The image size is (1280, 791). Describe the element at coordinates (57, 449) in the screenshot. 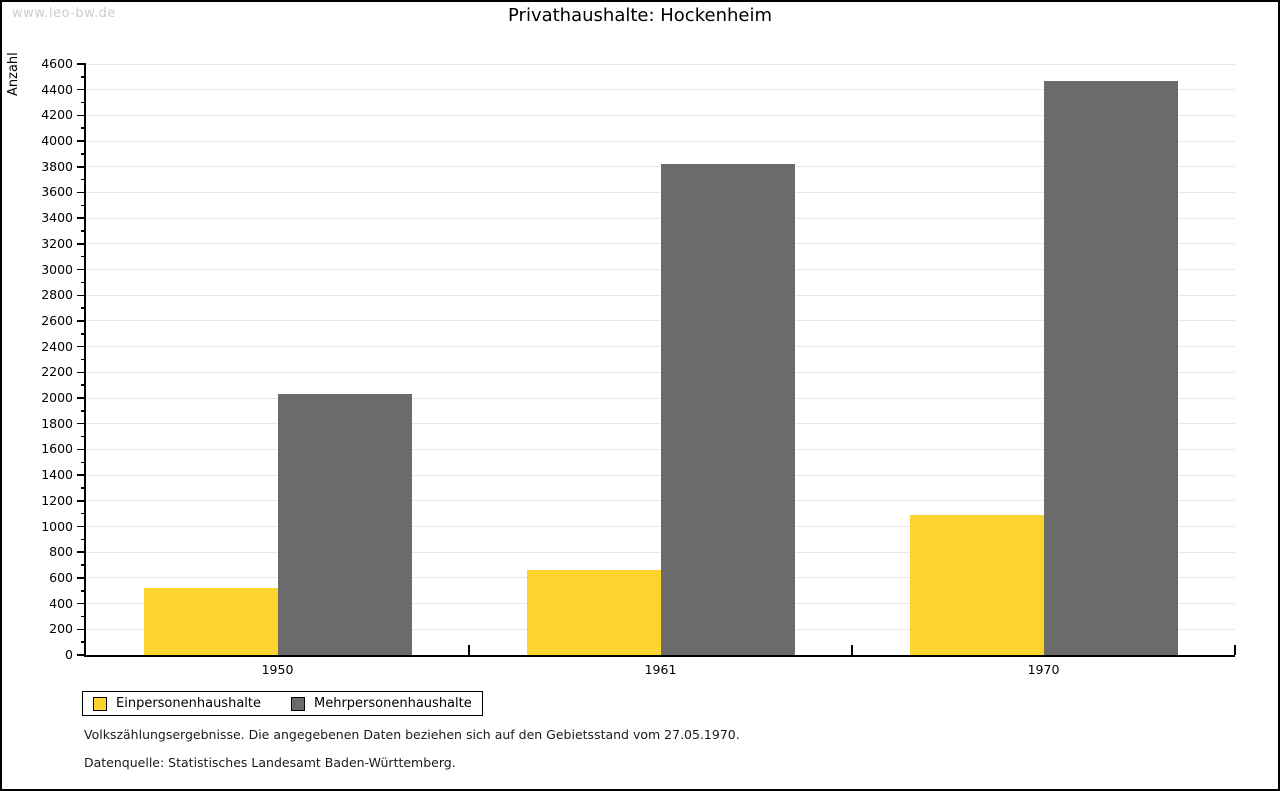

I see `y-tick-label: 1600` at that location.